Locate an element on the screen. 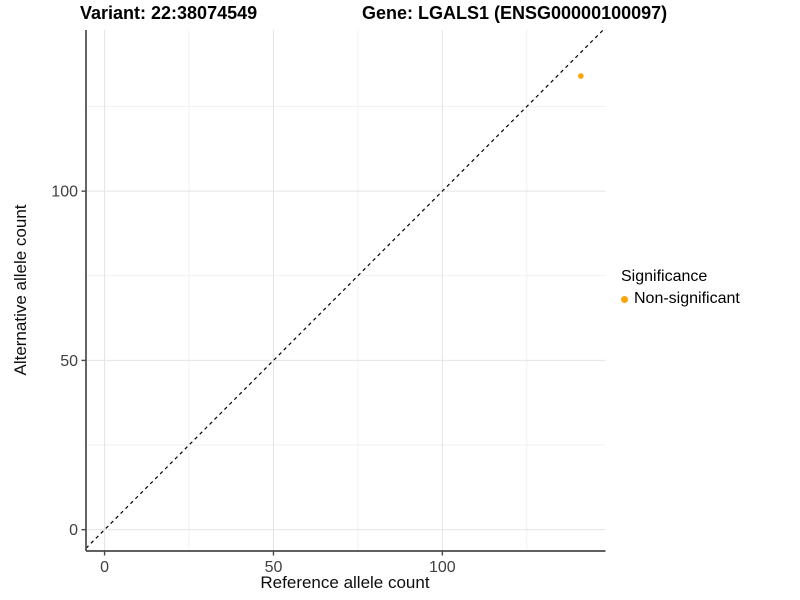 The image size is (800, 600). legend-item-non-significant: Non-significant is located at coordinates (680, 299).